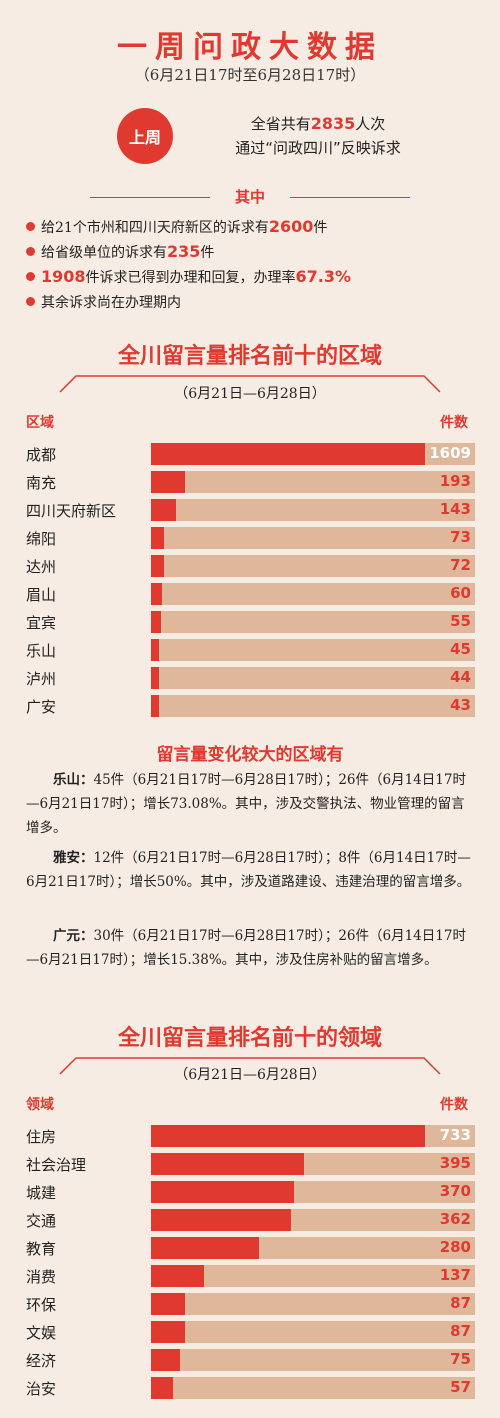  I want to click on region-category-label: 广安, so click(41, 707).